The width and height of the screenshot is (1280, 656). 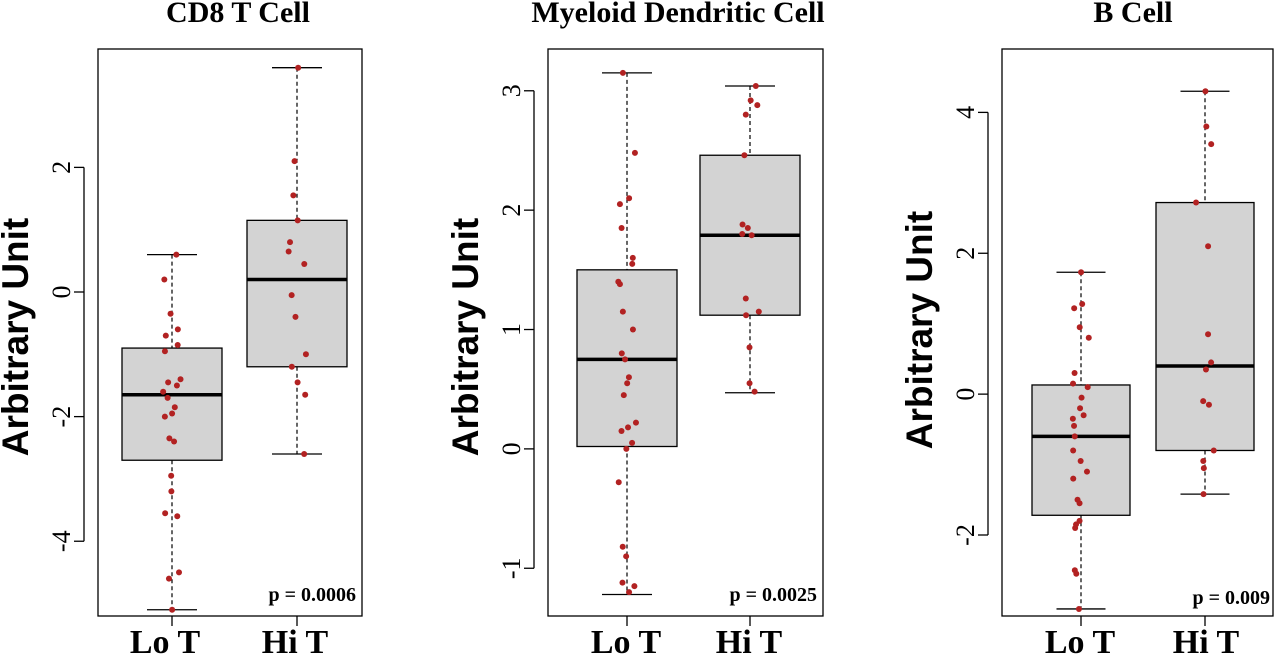 What do you see at coordinates (773, 595) in the screenshot?
I see `p-value-annotation: p = 0.0025` at bounding box center [773, 595].